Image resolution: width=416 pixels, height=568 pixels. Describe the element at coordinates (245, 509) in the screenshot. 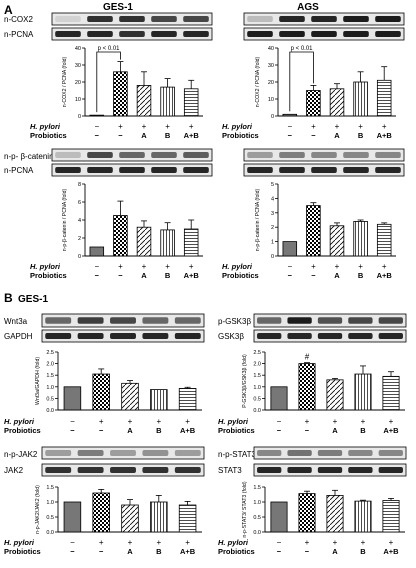

I see `y-axis-label: n-p-STAT3/ STAT3 (fold)` at that location.